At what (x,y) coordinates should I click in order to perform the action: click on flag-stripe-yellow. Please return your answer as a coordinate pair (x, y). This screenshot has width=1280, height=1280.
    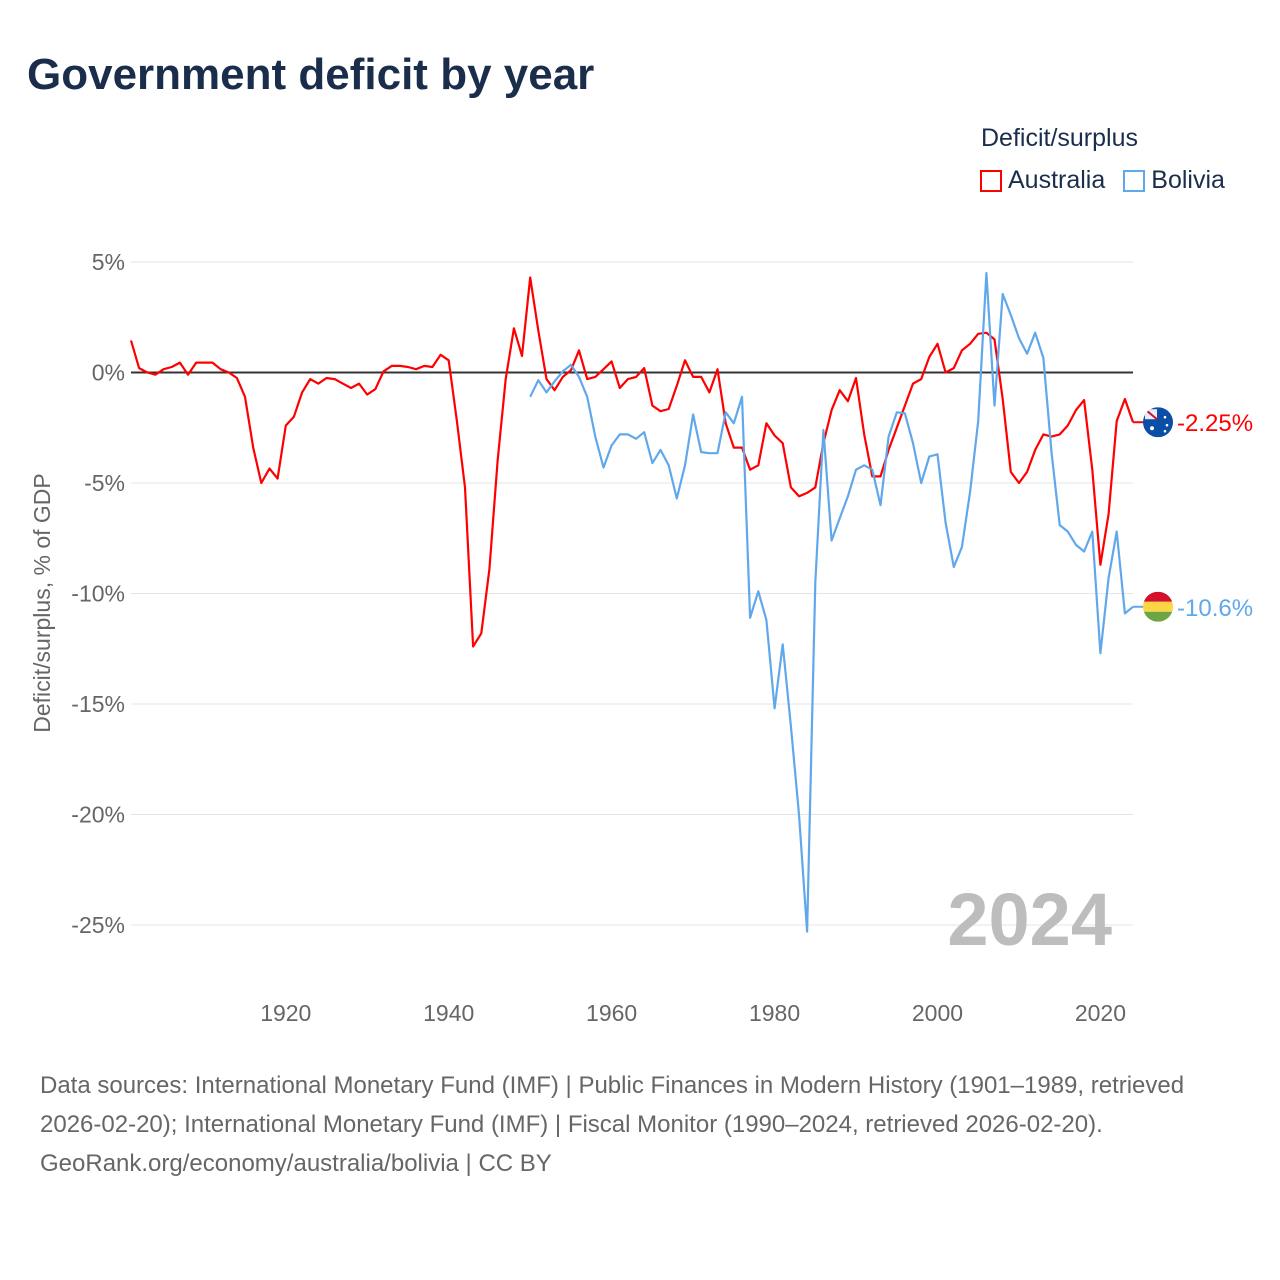
    Looking at the image, I should click on (1158, 606).